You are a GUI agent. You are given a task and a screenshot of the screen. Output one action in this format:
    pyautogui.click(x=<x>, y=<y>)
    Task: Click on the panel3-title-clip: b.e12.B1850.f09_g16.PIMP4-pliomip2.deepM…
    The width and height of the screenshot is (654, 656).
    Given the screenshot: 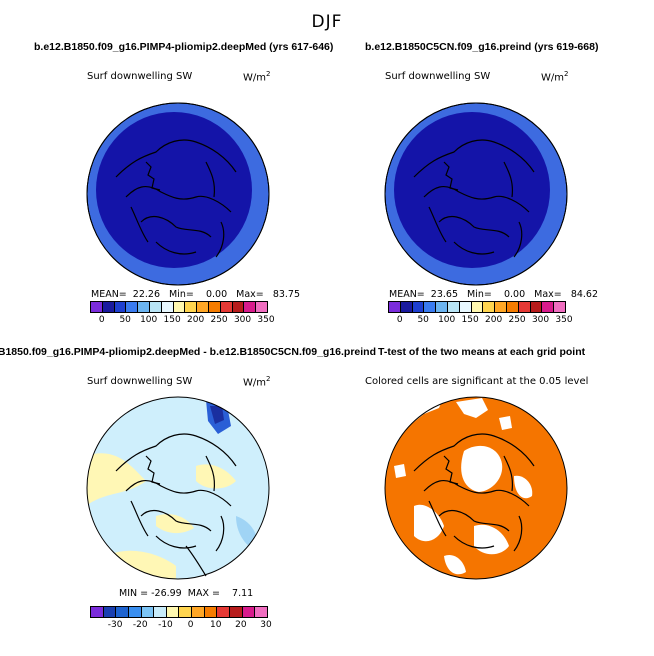 What is the action you would take?
    pyautogui.click(x=188, y=352)
    